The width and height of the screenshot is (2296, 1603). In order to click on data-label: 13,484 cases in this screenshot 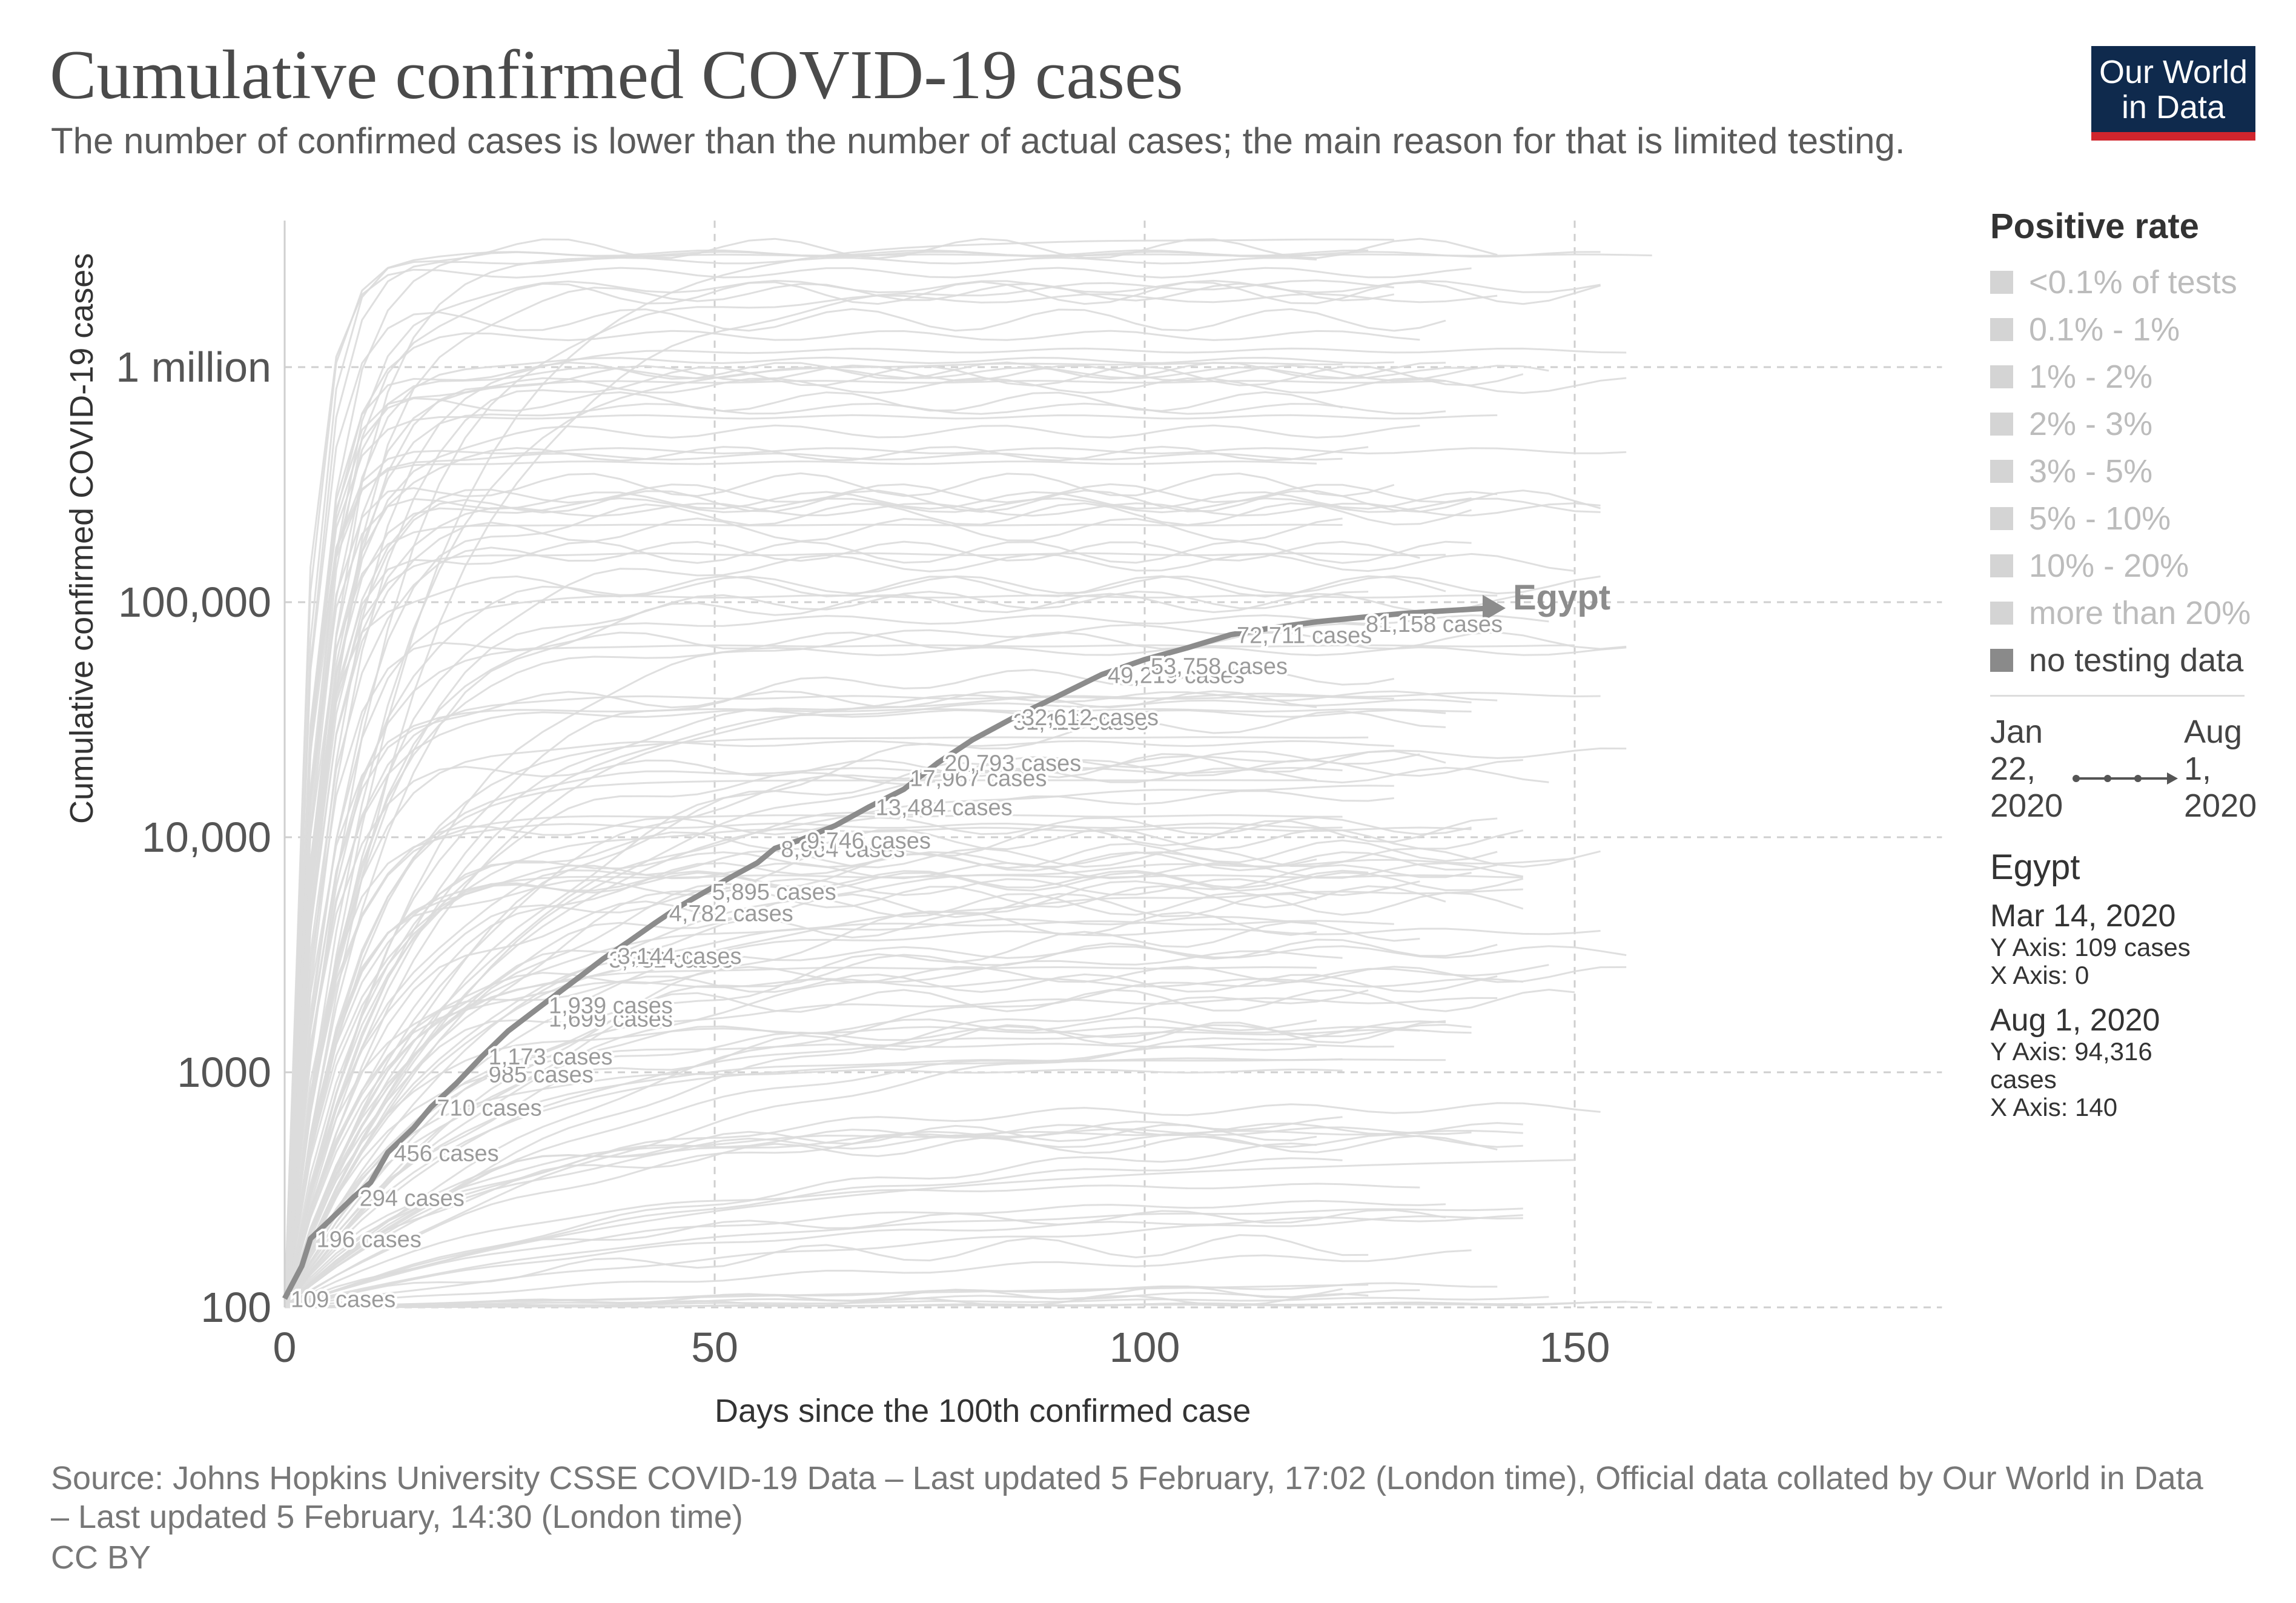, I will do `click(944, 808)`.